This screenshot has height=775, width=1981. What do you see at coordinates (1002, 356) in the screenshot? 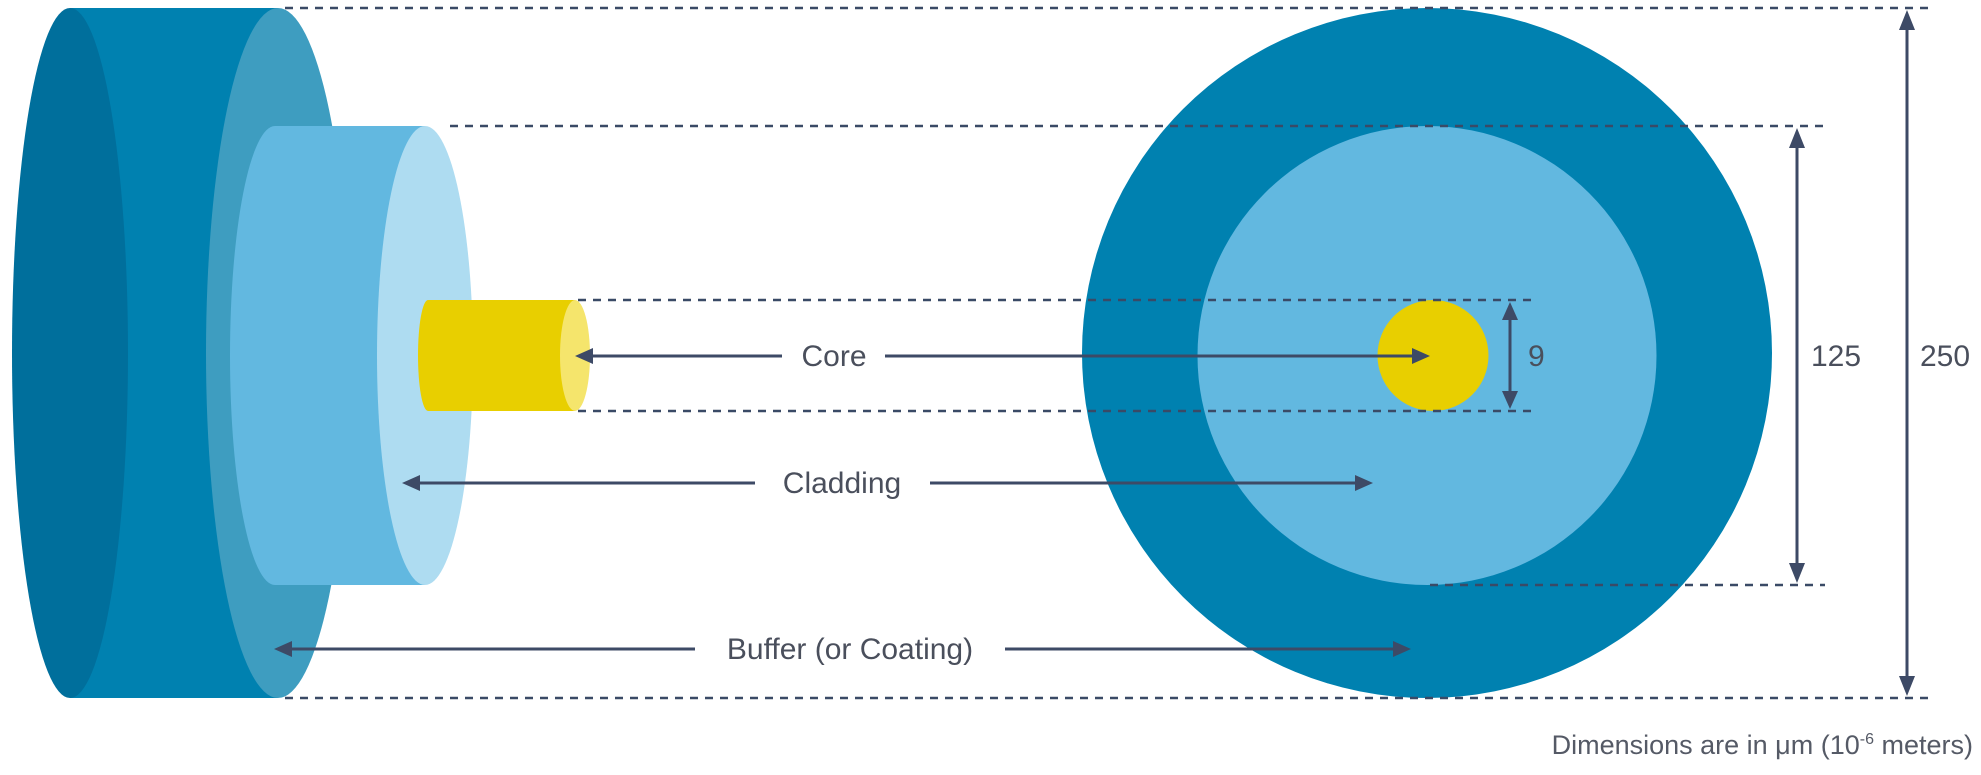
I see `core-arrow: Core` at bounding box center [1002, 356].